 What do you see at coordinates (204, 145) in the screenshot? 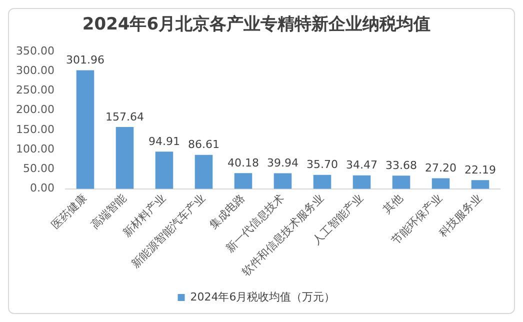
I see `data-label: 86.61` at bounding box center [204, 145].